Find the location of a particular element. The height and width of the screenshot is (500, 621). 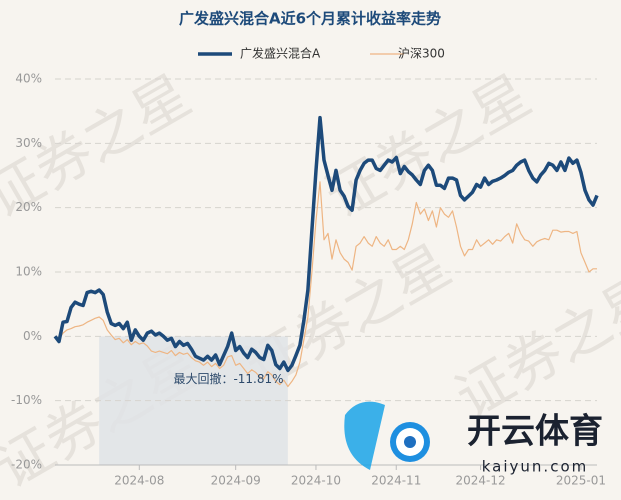

y-tick-label: 20% is located at coordinates (28, 207).